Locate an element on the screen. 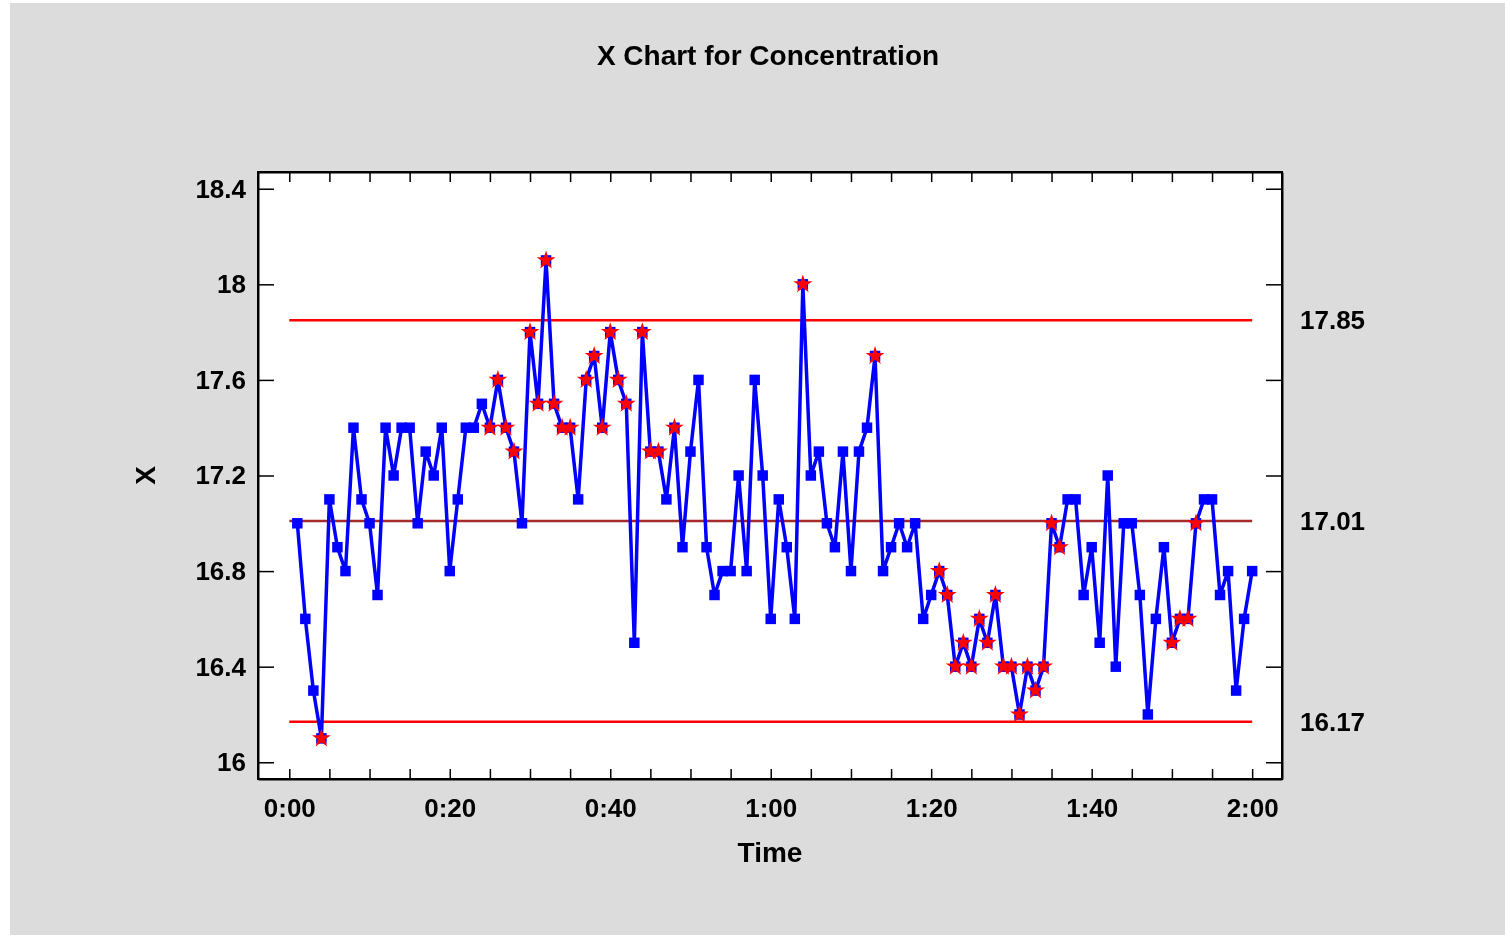  ref-line-label: 17.85 is located at coordinates (1333, 320).